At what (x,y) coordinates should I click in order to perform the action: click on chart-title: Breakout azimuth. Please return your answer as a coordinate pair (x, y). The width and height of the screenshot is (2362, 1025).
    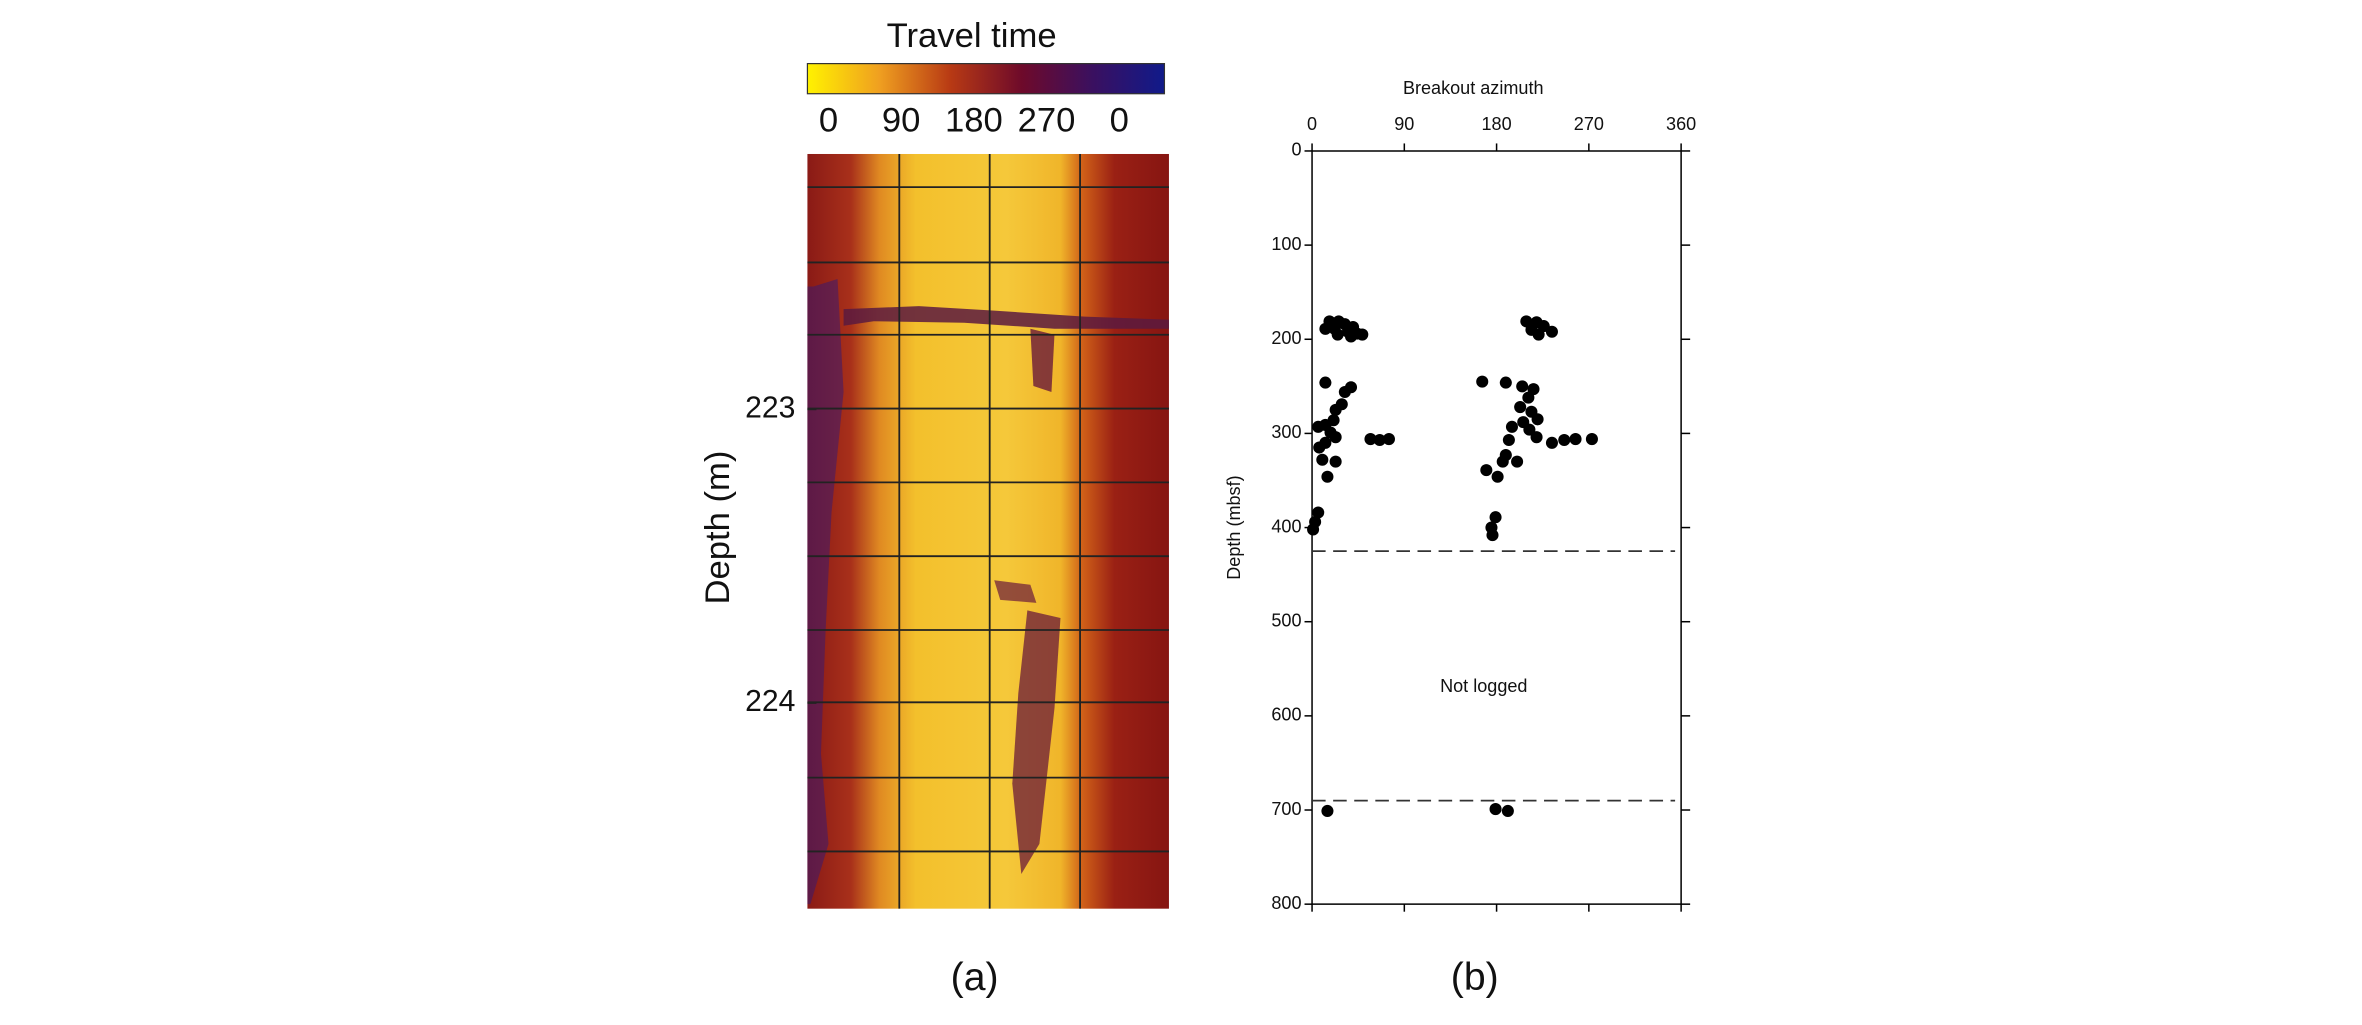
    Looking at the image, I should click on (1473, 88).